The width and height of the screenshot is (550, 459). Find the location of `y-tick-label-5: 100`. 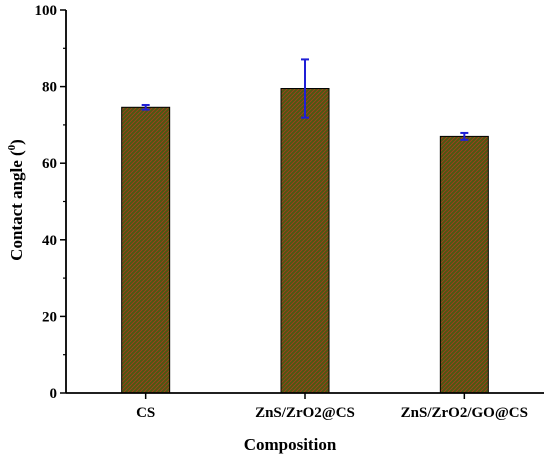

y-tick-label-5: 100 is located at coordinates (46, 11).